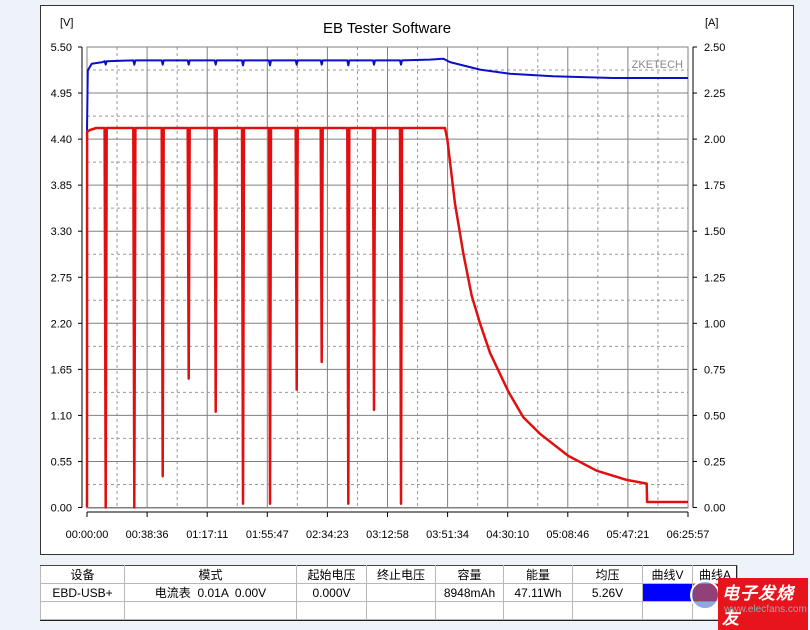 The height and width of the screenshot is (630, 810). What do you see at coordinates (711, 23) in the screenshot?
I see `y-right-unit: [A]` at bounding box center [711, 23].